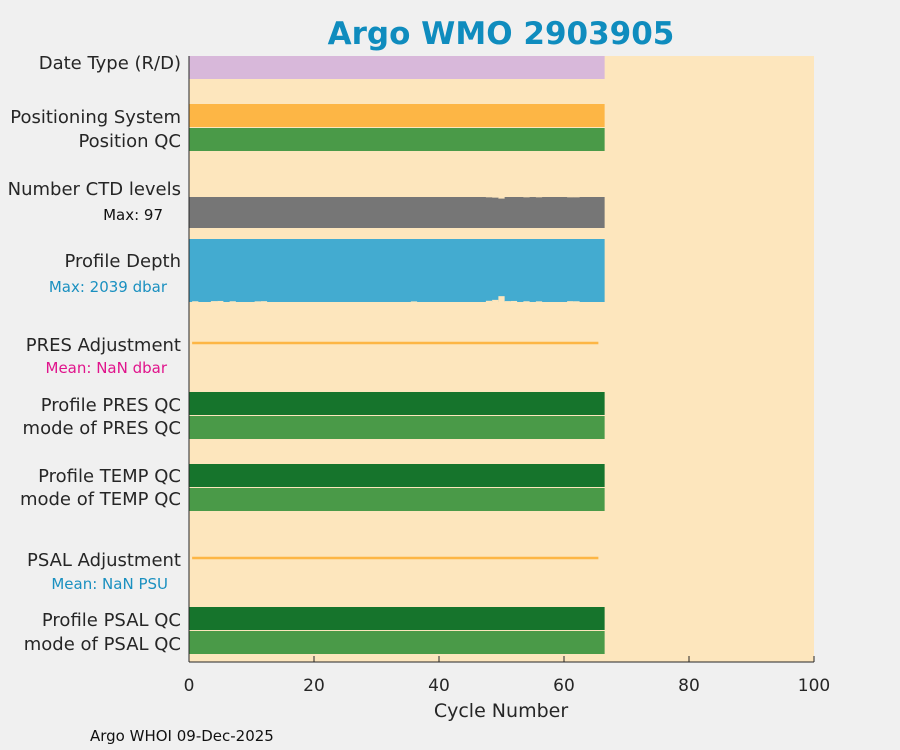  Describe the element at coordinates (397, 270) in the screenshot. I see `bar-profile-depth` at that location.